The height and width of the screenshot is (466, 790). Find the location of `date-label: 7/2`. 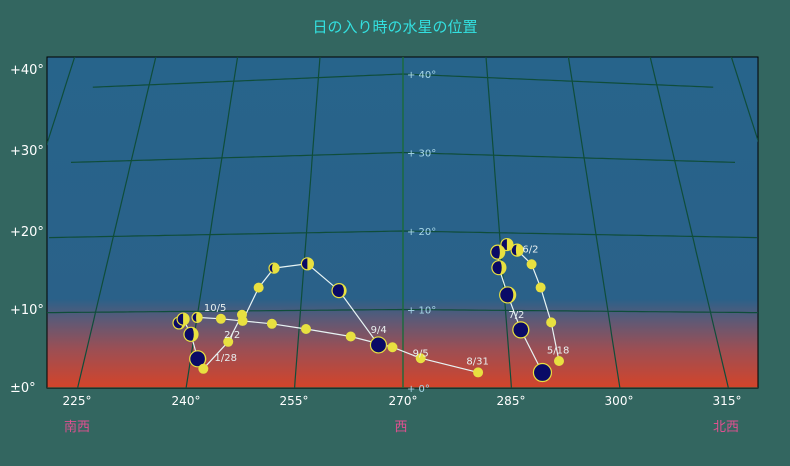

date-label: 7/2 is located at coordinates (516, 315).